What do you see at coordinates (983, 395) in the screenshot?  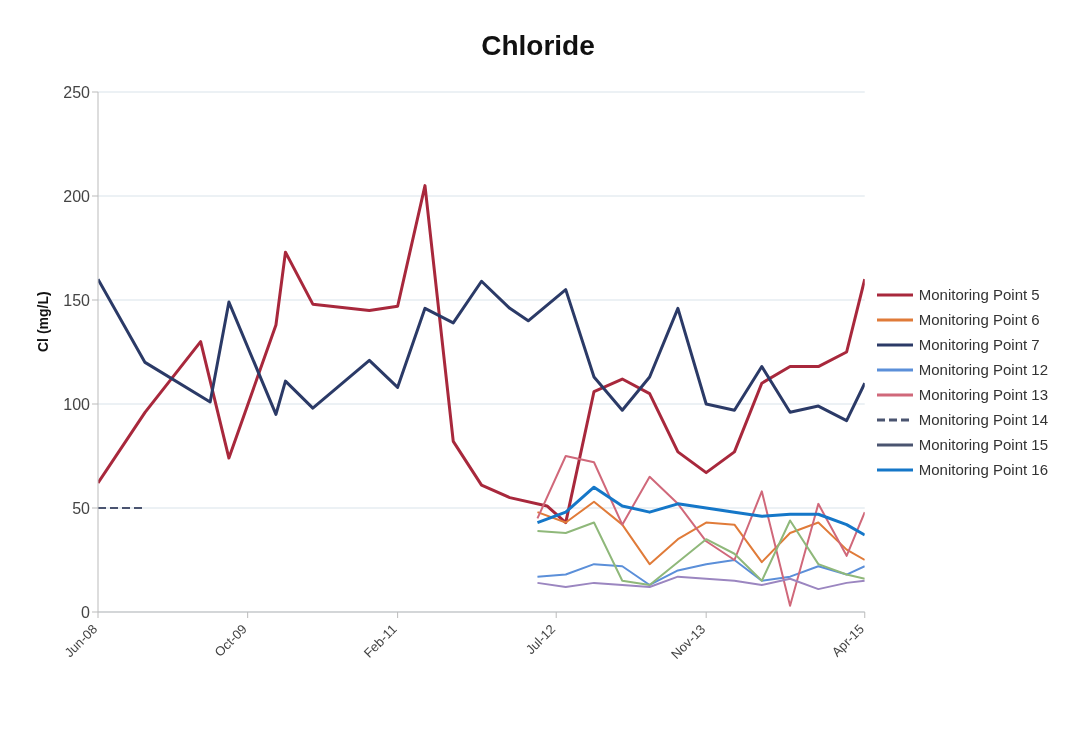 I see `legend-label: Monitoring Point 13` at bounding box center [983, 395].